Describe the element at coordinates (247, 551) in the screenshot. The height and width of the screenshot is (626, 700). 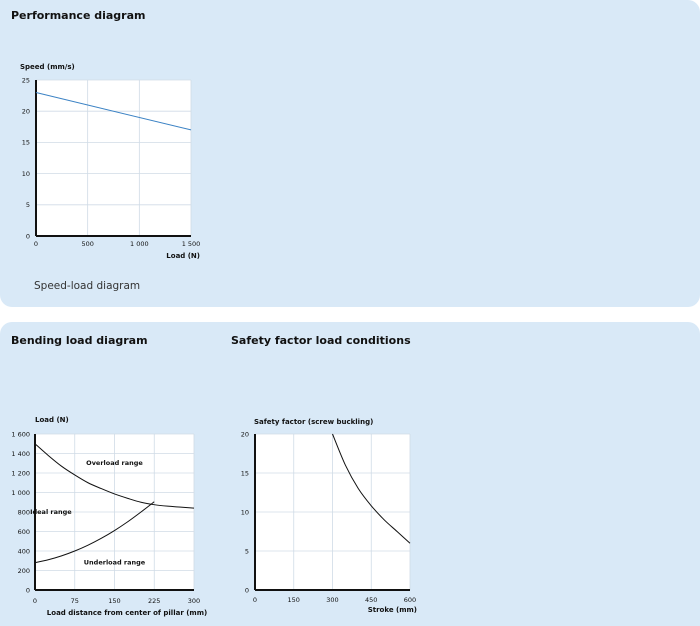
I see `safety-factor-y-tick-label: 5` at that location.